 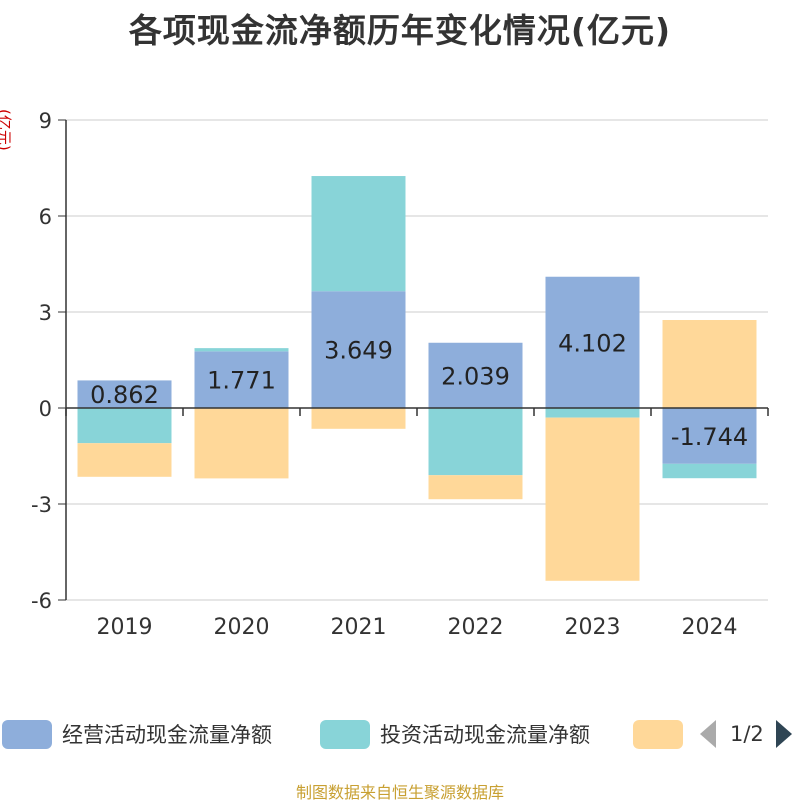 I want to click on legend-item-investing: 投资活动现金流量净额, so click(x=455, y=734).